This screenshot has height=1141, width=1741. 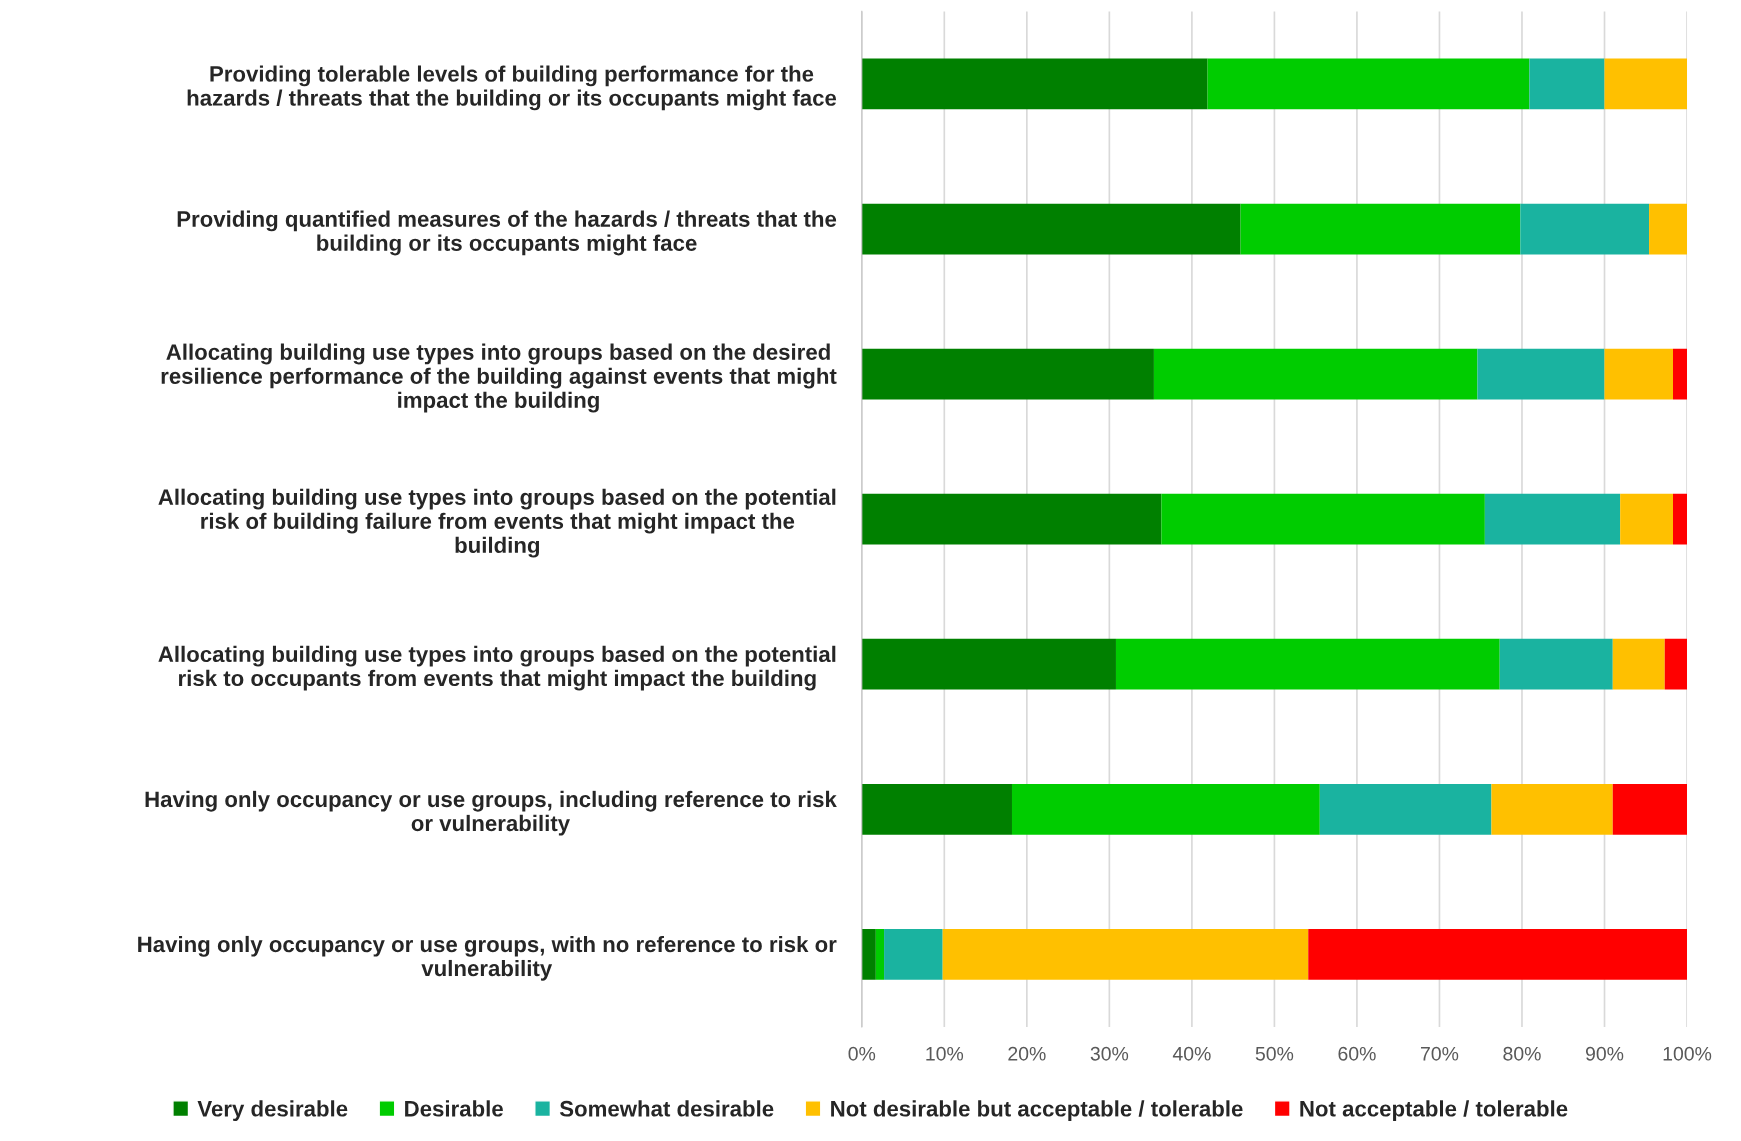 What do you see at coordinates (499, 378) in the screenshot?
I see `y-tick-label: Allocating building use types into groups based on the desired resilience performance of the building against events that might impact the building` at bounding box center [499, 378].